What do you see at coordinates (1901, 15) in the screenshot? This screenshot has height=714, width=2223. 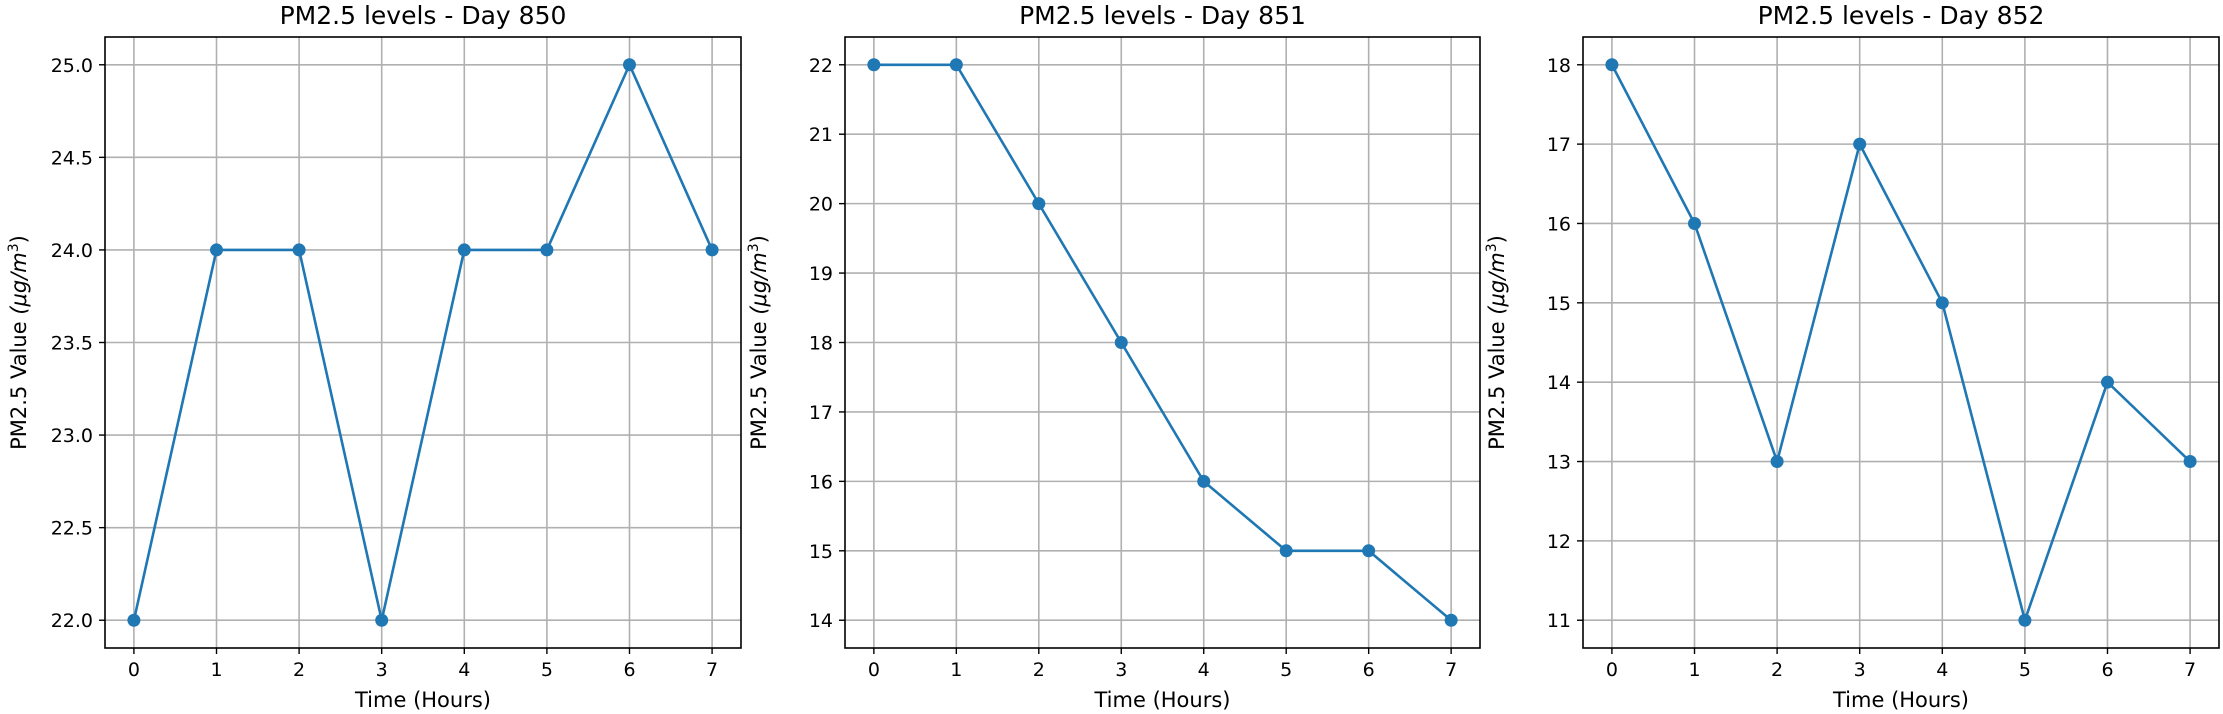 I see `chart-title: PM2.5 levels - Day 852` at bounding box center [1901, 15].